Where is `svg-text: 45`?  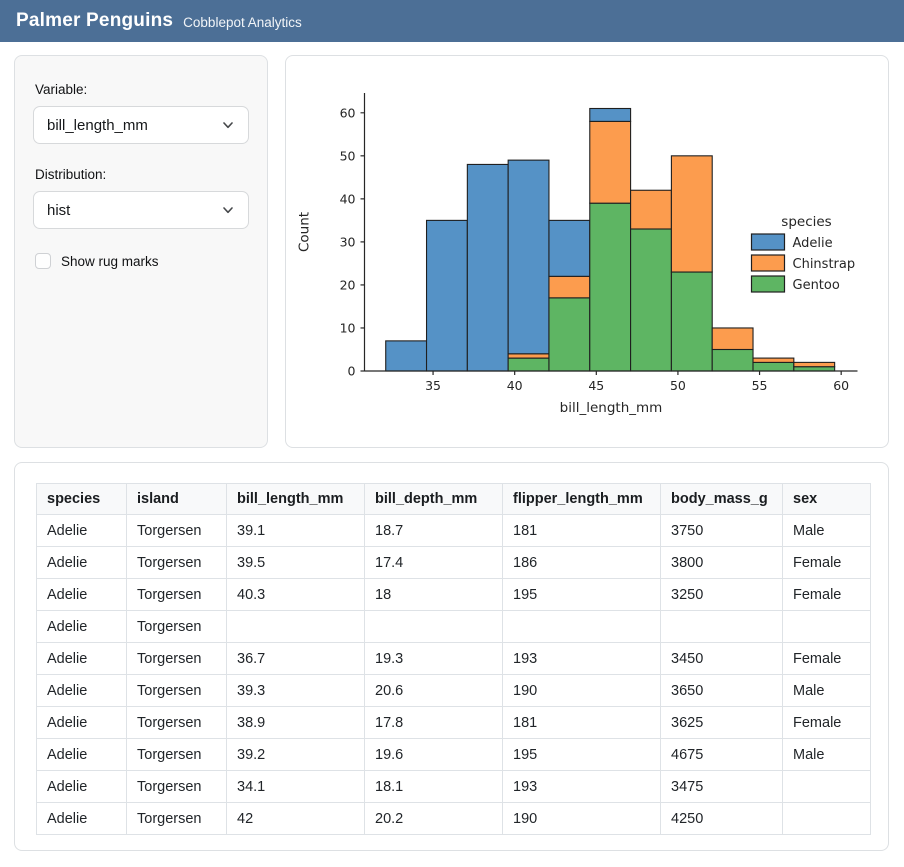 svg-text: 45 is located at coordinates (596, 385).